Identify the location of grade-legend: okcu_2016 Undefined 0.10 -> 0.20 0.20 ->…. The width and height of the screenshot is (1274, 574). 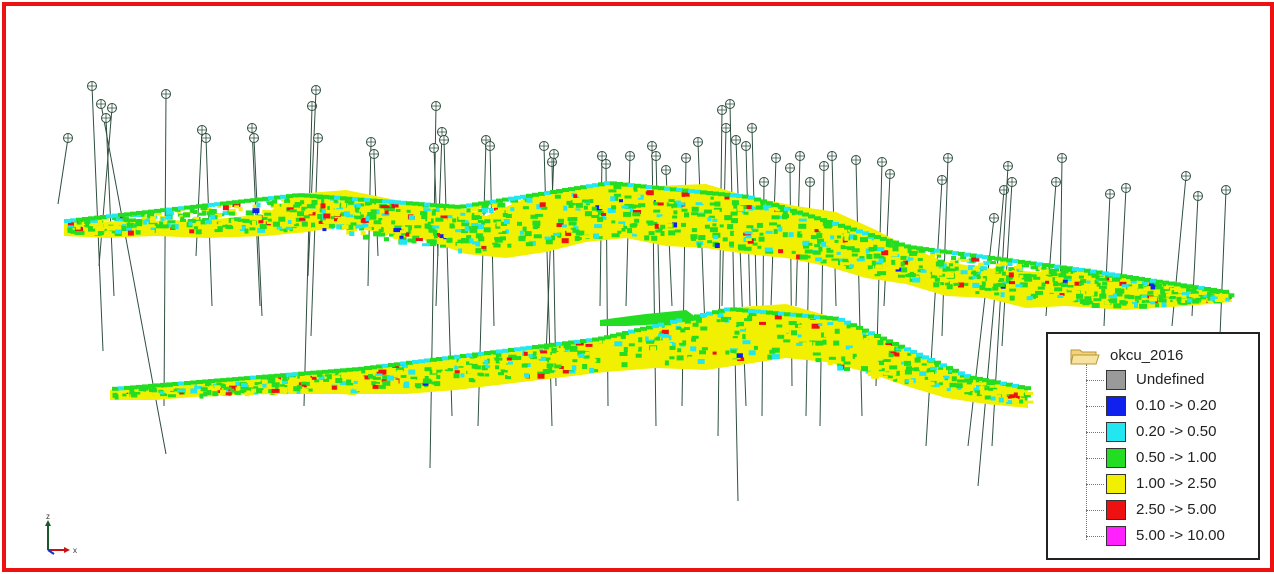
(1153, 446).